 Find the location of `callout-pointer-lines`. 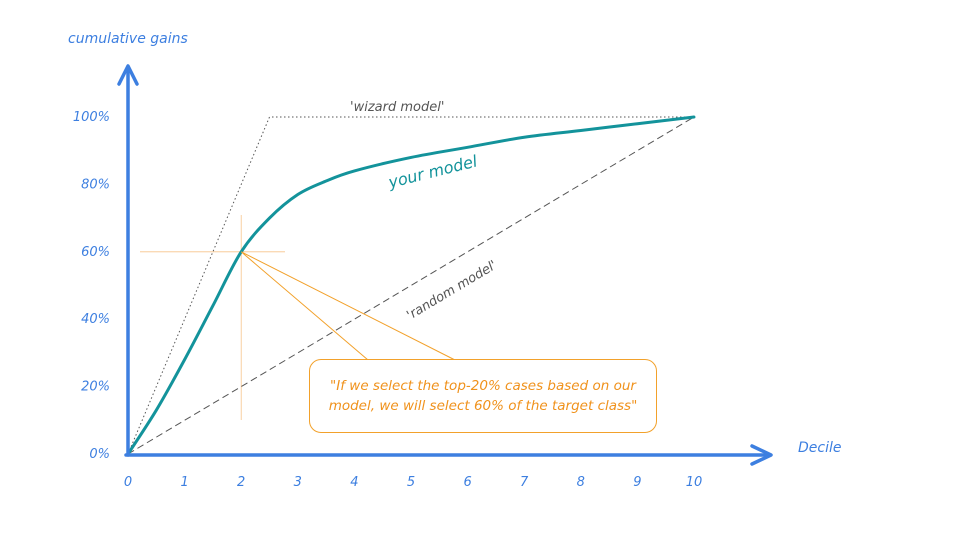

callout-pointer-lines is located at coordinates (348, 306).